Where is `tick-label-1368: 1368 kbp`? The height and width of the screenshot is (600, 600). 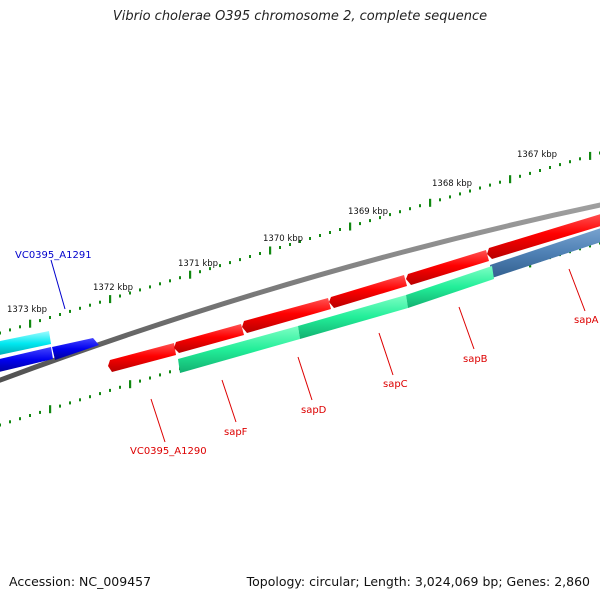 tick-label-1368: 1368 kbp is located at coordinates (452, 184).